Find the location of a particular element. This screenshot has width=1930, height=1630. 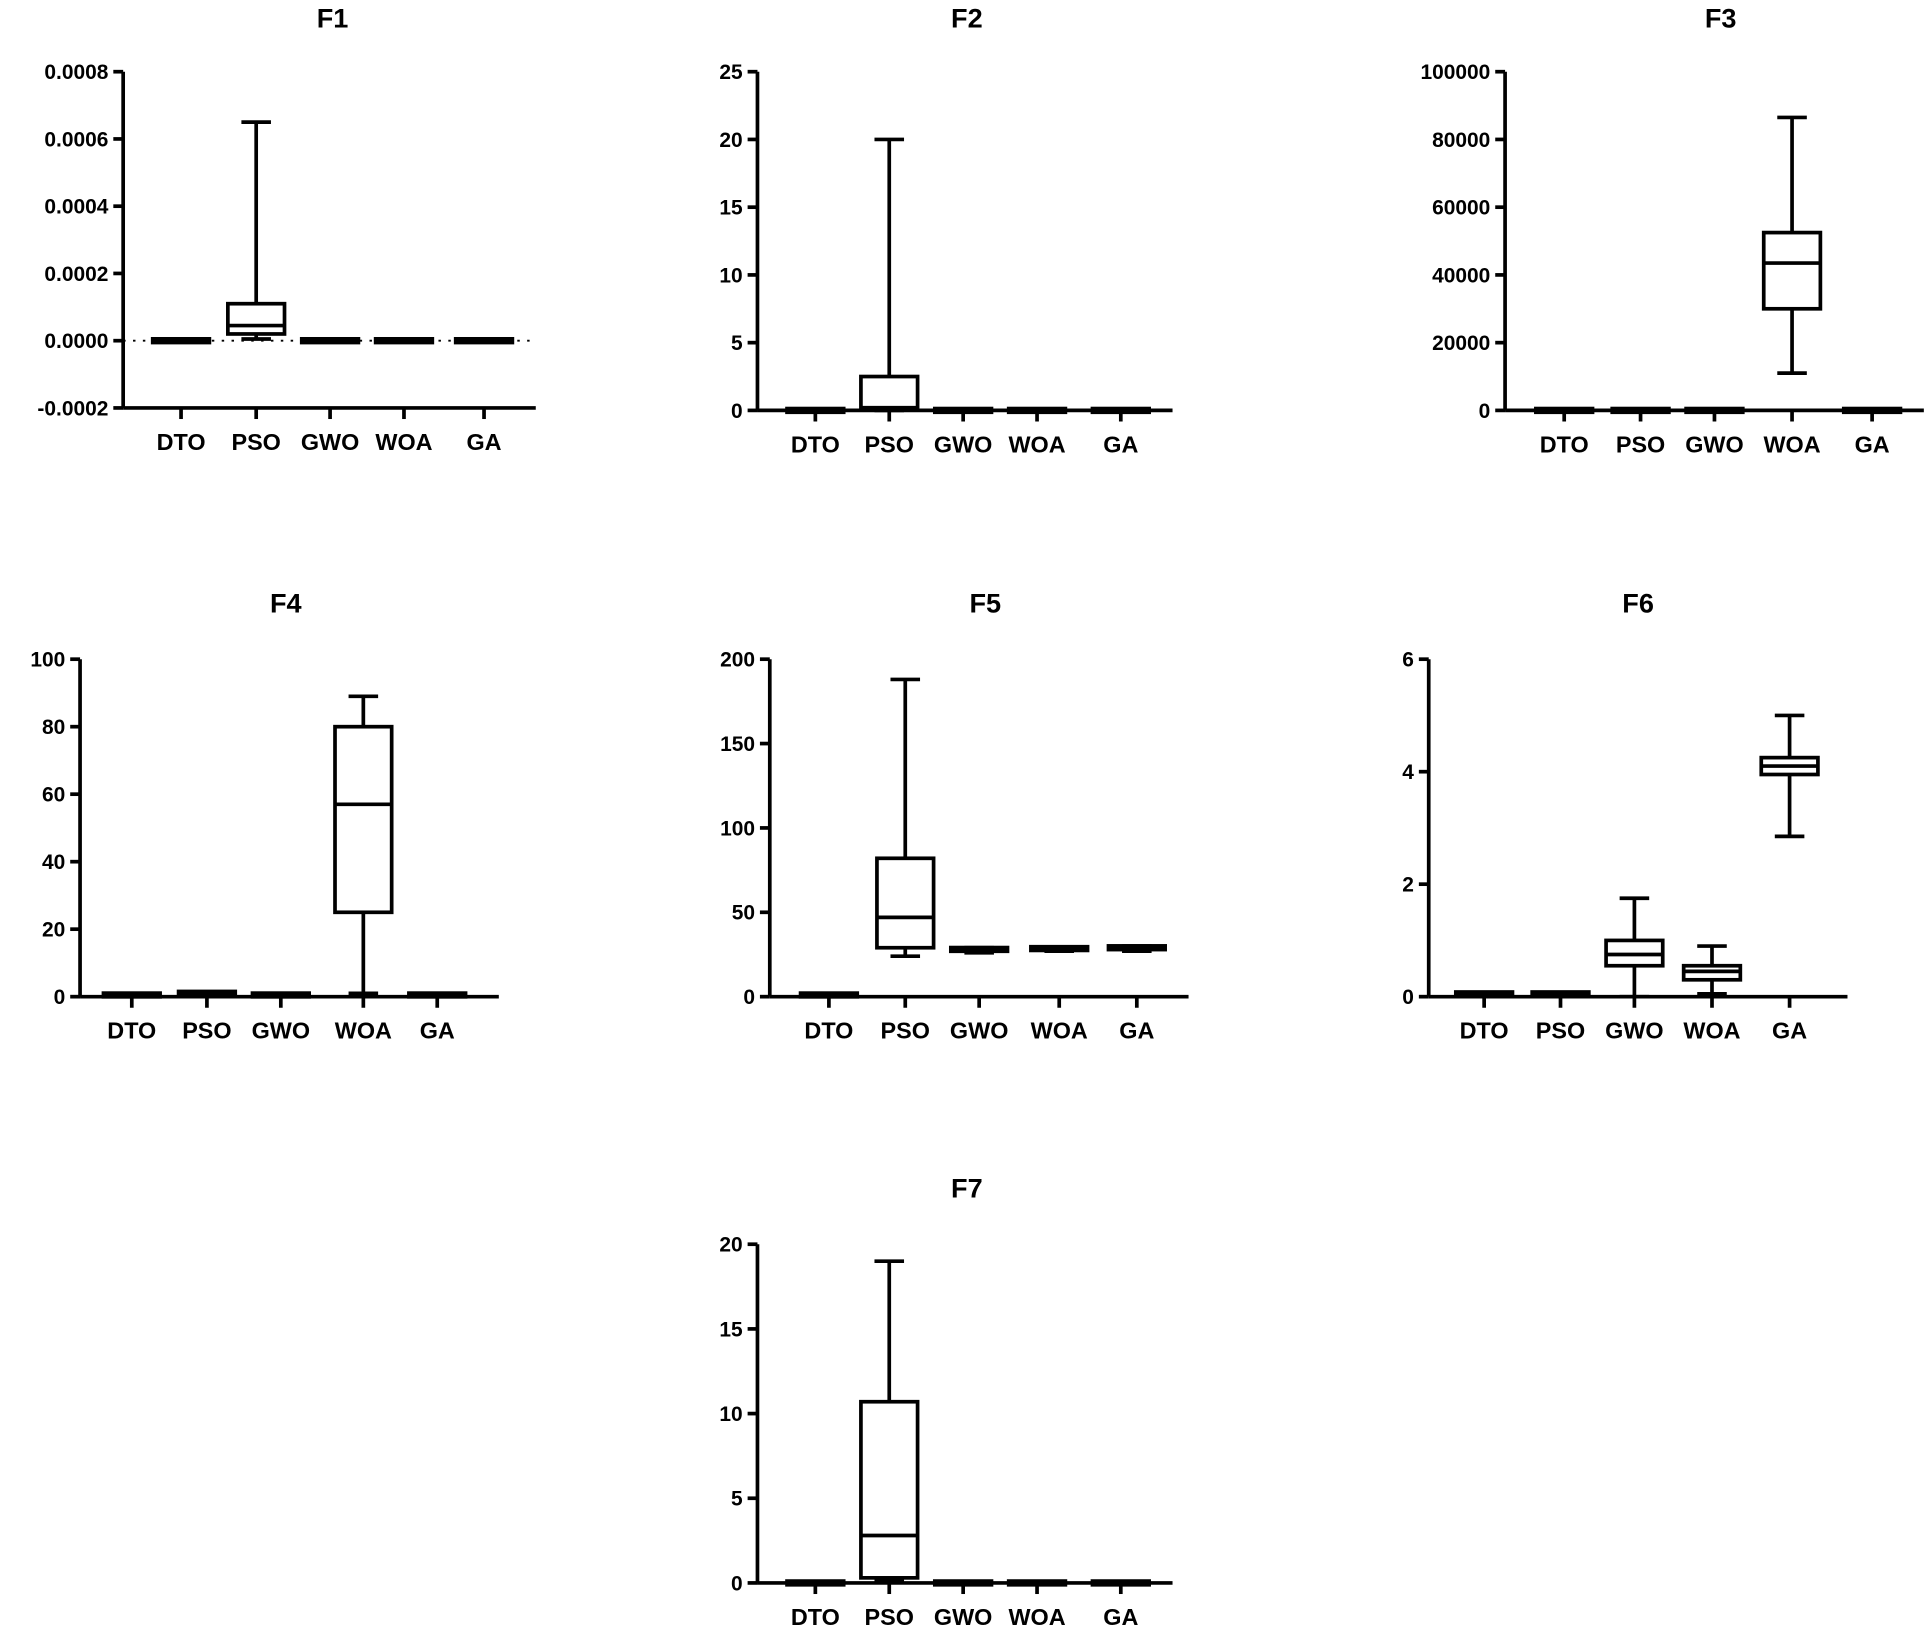

y-tick-label: 4 is located at coordinates (1408, 772).